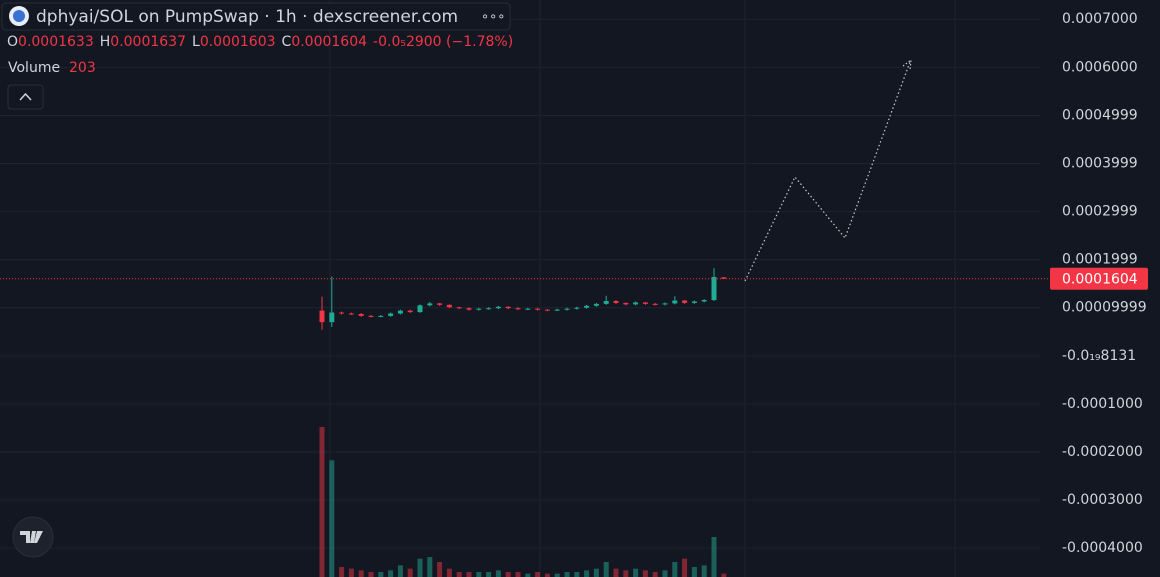 Image resolution: width=1160 pixels, height=577 pixels. What do you see at coordinates (105, 42) in the screenshot?
I see `ohlc-key: H` at bounding box center [105, 42].